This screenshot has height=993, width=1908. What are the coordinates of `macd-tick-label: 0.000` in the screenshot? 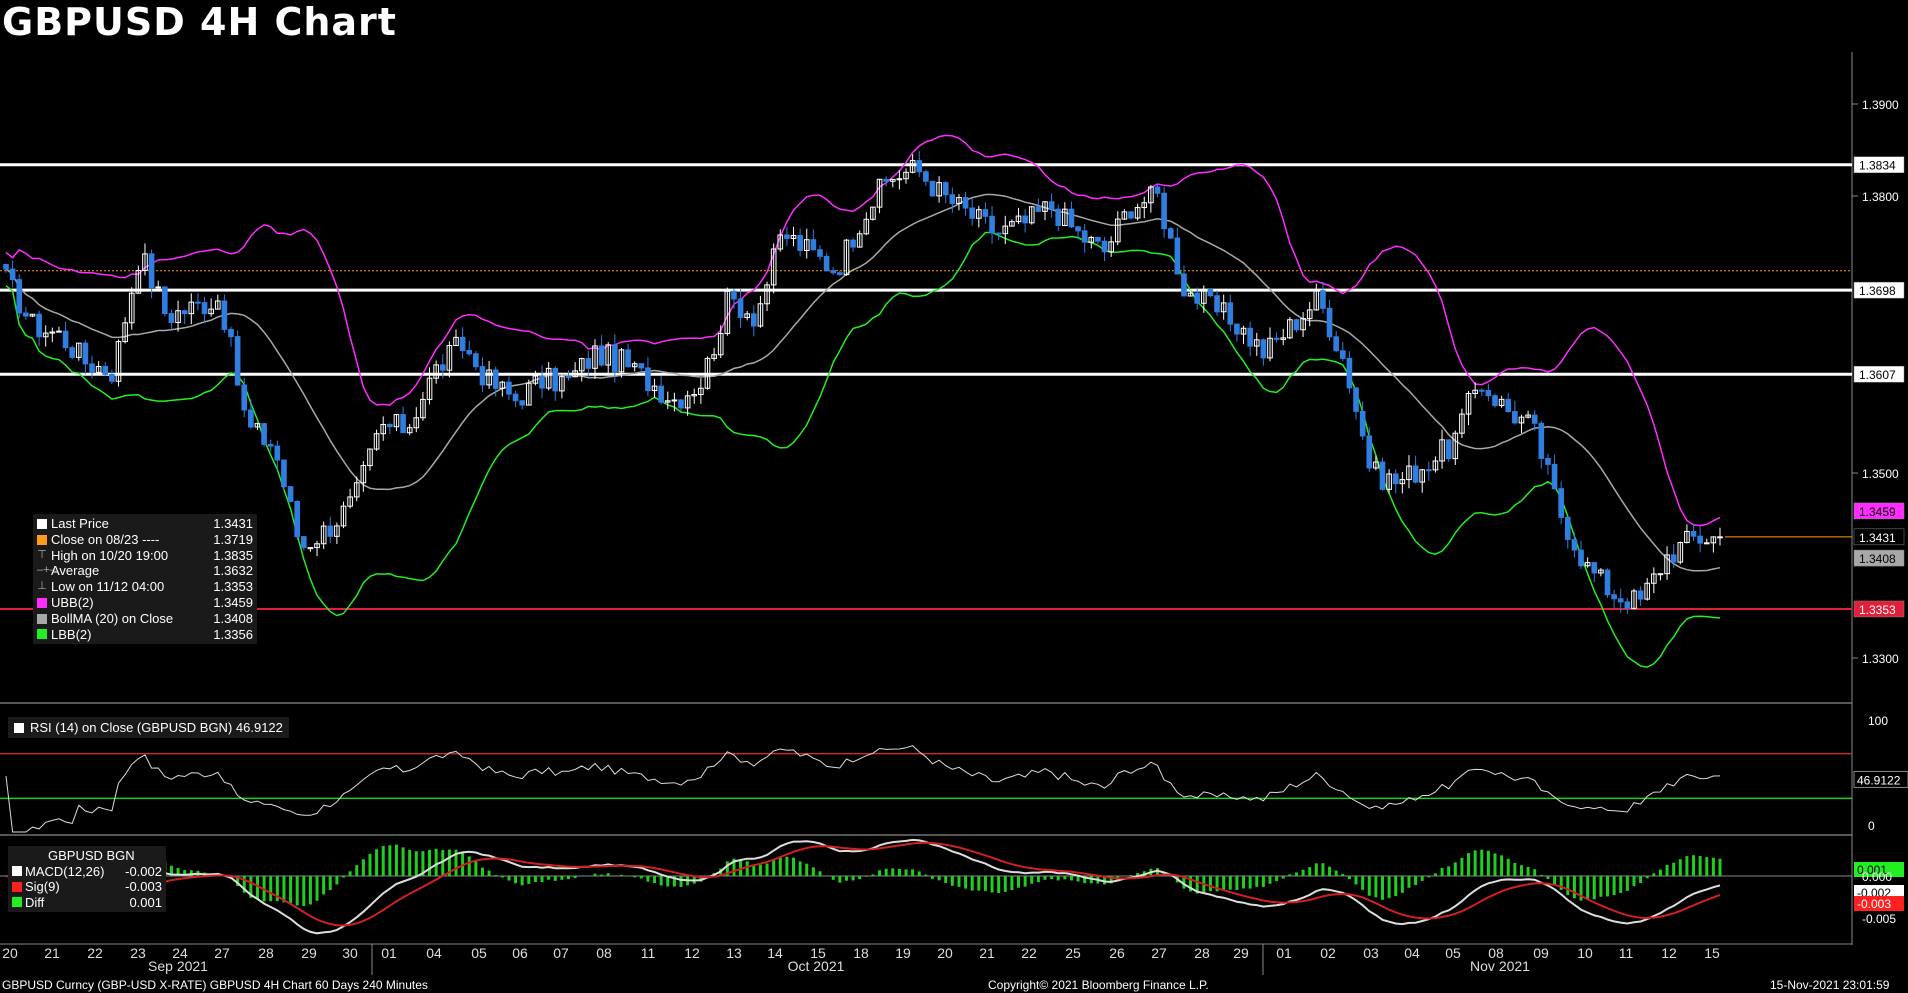 It's located at (1877, 877).